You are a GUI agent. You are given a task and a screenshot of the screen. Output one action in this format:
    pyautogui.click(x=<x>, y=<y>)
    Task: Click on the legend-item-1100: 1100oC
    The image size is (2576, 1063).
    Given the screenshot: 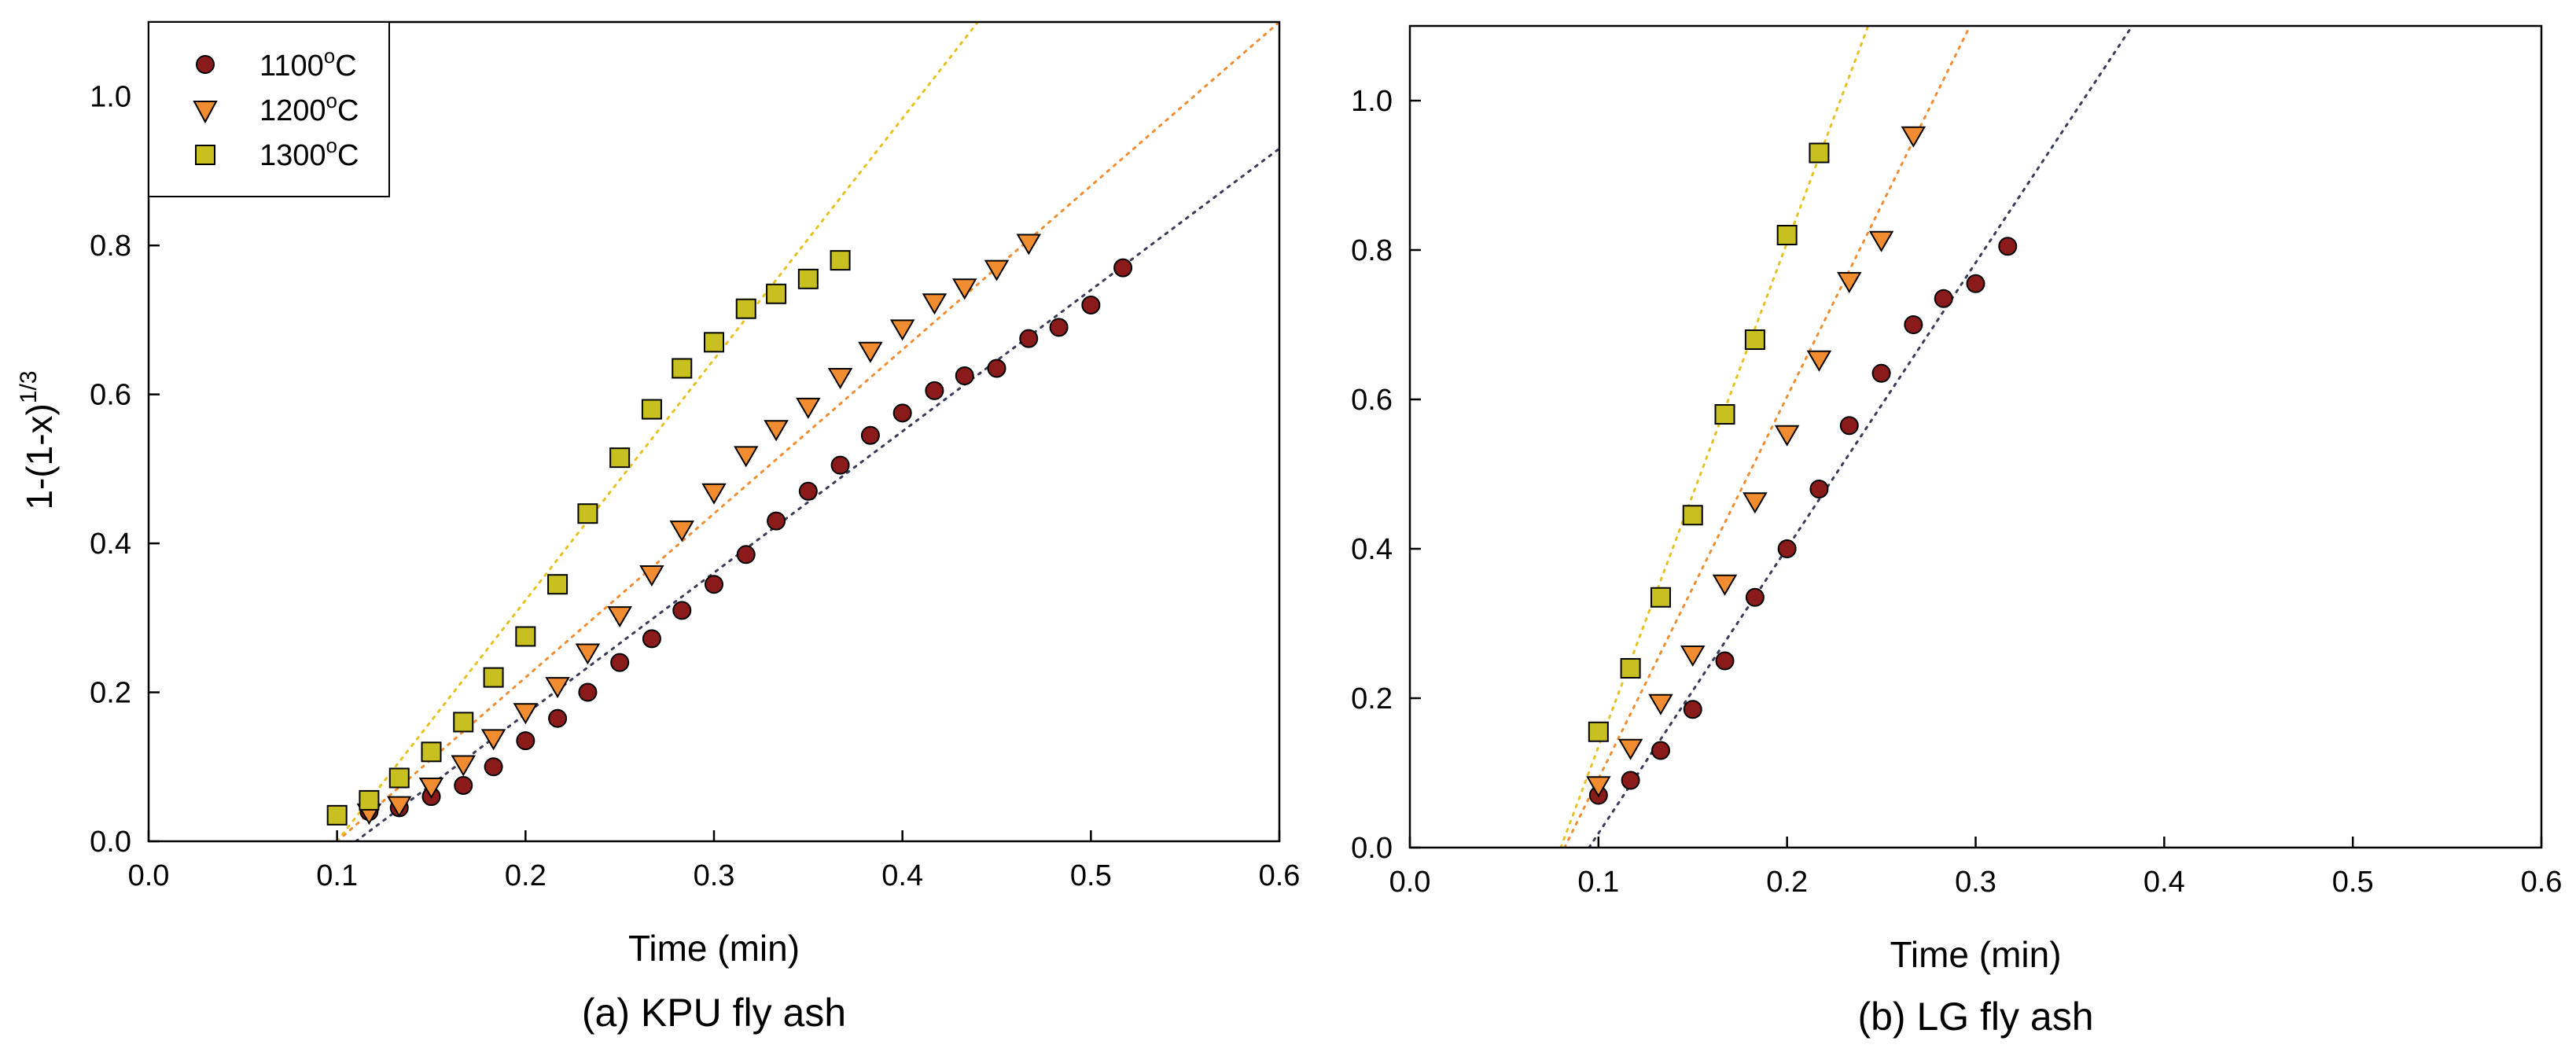 What is the action you would take?
    pyautogui.click(x=276, y=64)
    